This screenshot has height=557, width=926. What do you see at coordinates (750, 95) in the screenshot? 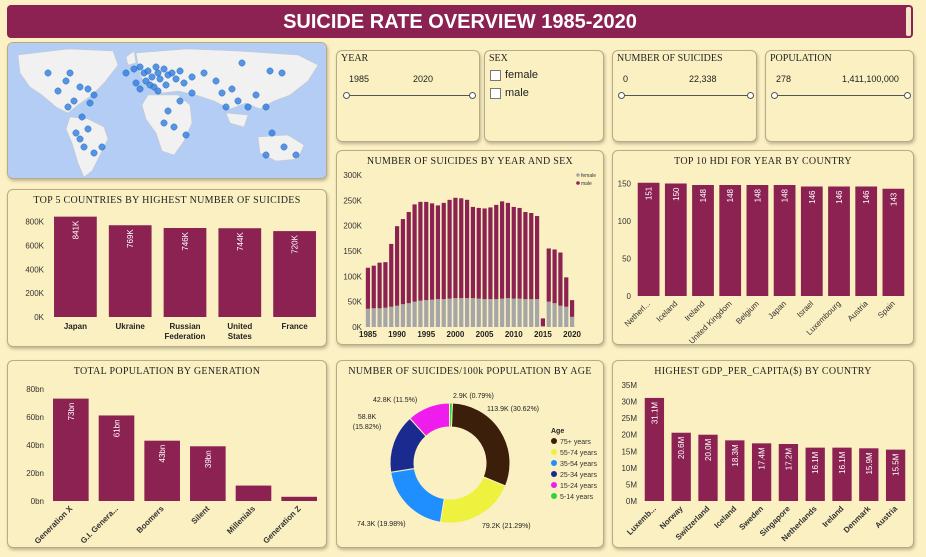
I see `suicides-slider-max-handle` at bounding box center [750, 95].